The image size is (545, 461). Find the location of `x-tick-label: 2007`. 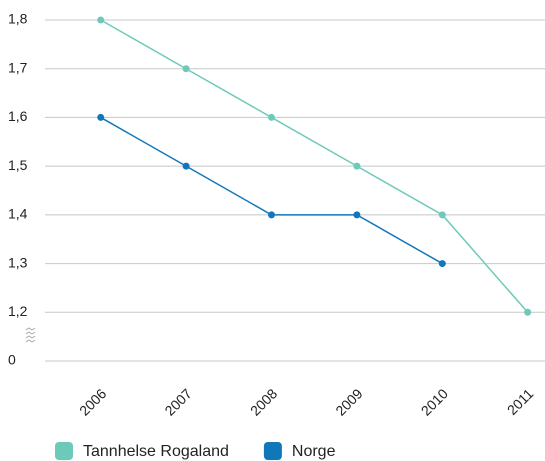

x-tick-label: 2007 is located at coordinates (177, 401).